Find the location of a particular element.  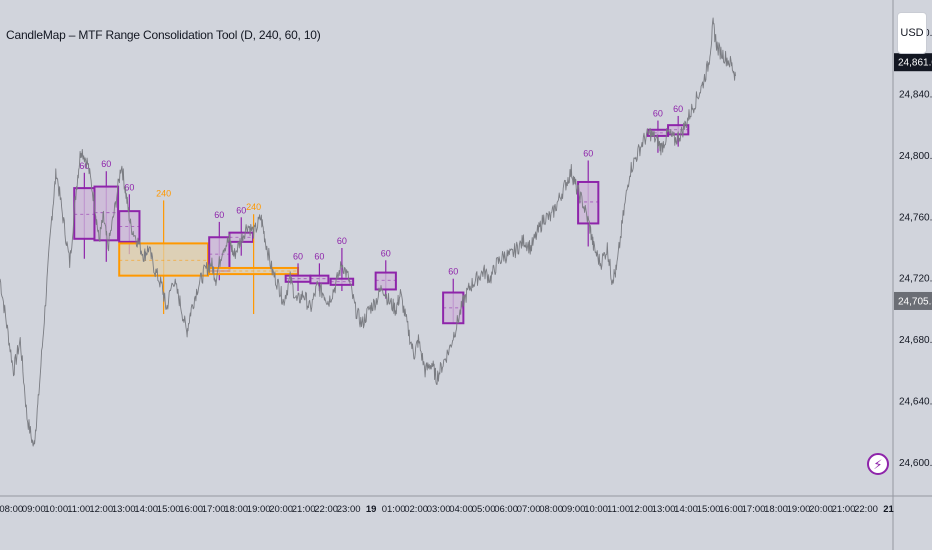

price-tick-label: 24,600.00 is located at coordinates (915, 463).